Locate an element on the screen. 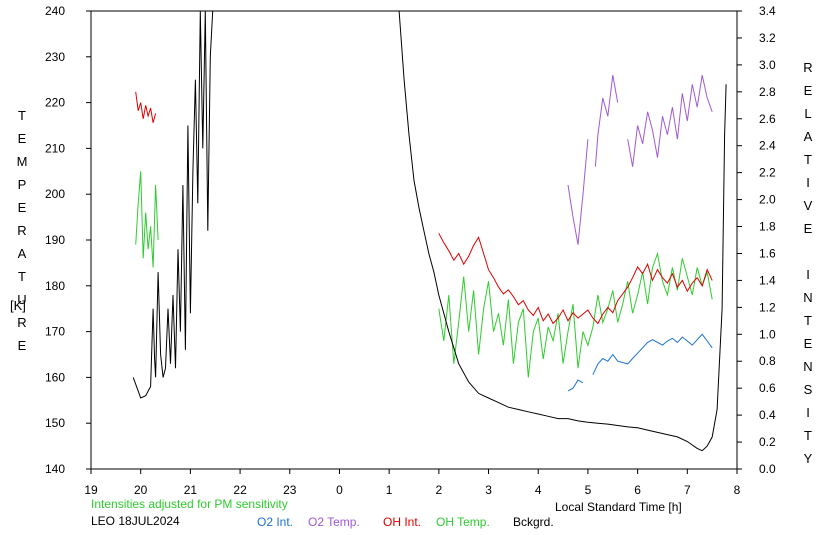 Image resolution: width=828 pixels, height=535 pixels. left-tick-label: 230 is located at coordinates (55, 57).